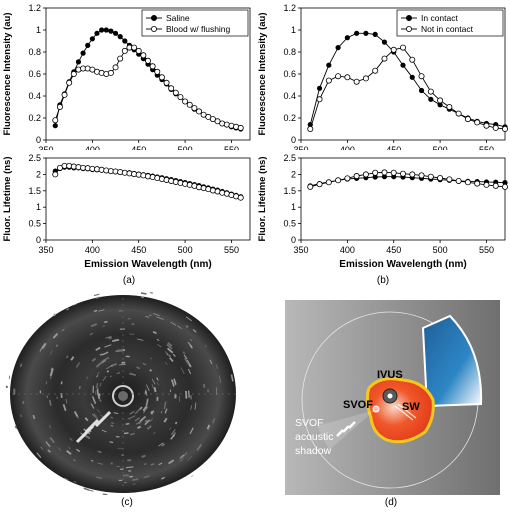 This screenshot has height=512, width=510. I want to click on y-tick-label: 0.5, so click(34, 224).